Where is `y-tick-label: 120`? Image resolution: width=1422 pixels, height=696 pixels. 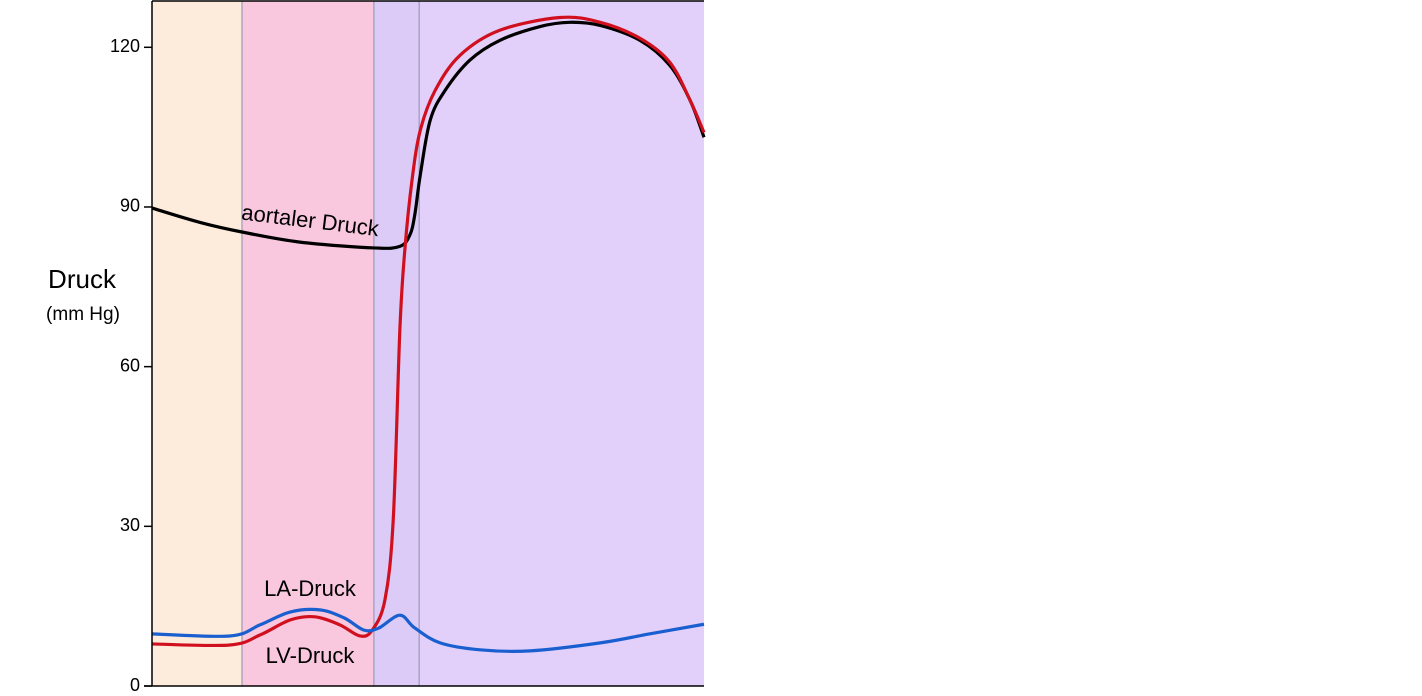 y-tick-label: 120 is located at coordinates (125, 46).